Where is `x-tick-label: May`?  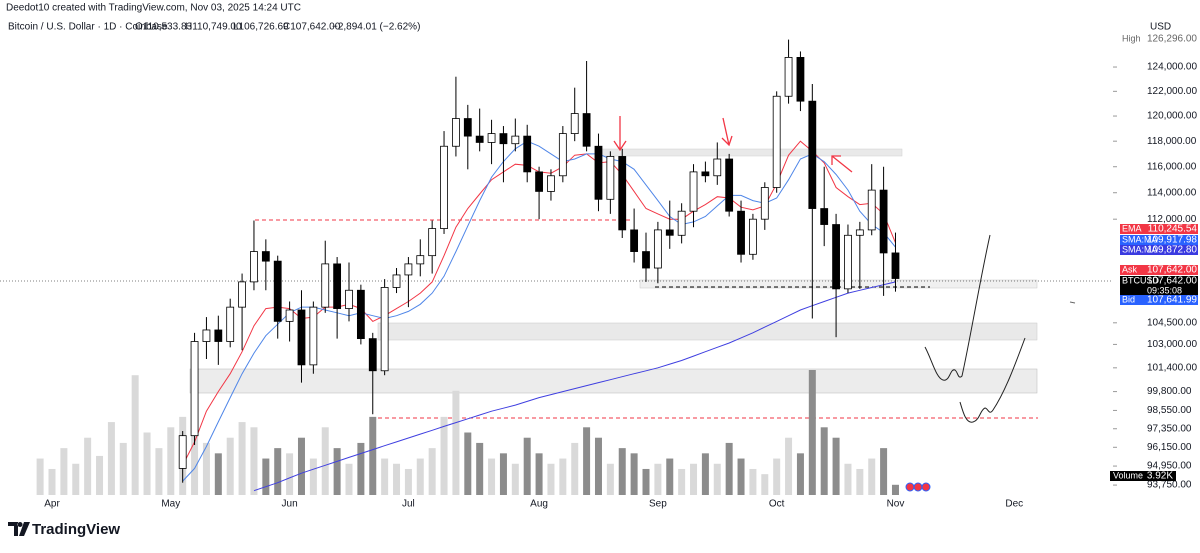
x-tick-label: May is located at coordinates (170, 504).